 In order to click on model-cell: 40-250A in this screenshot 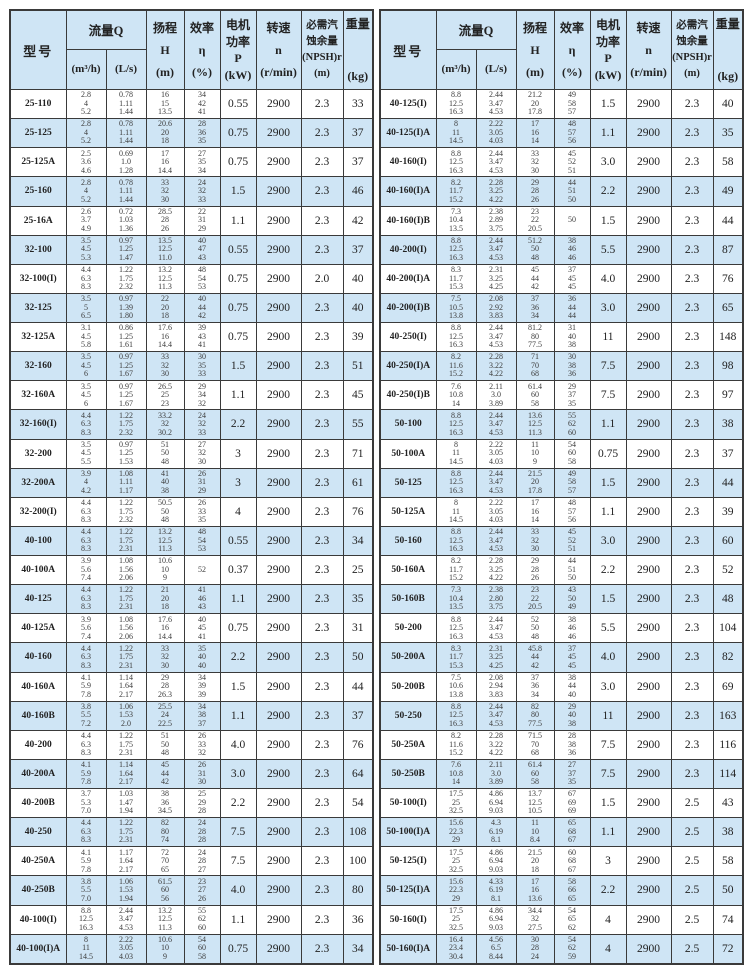, I will do `click(38, 861)`.